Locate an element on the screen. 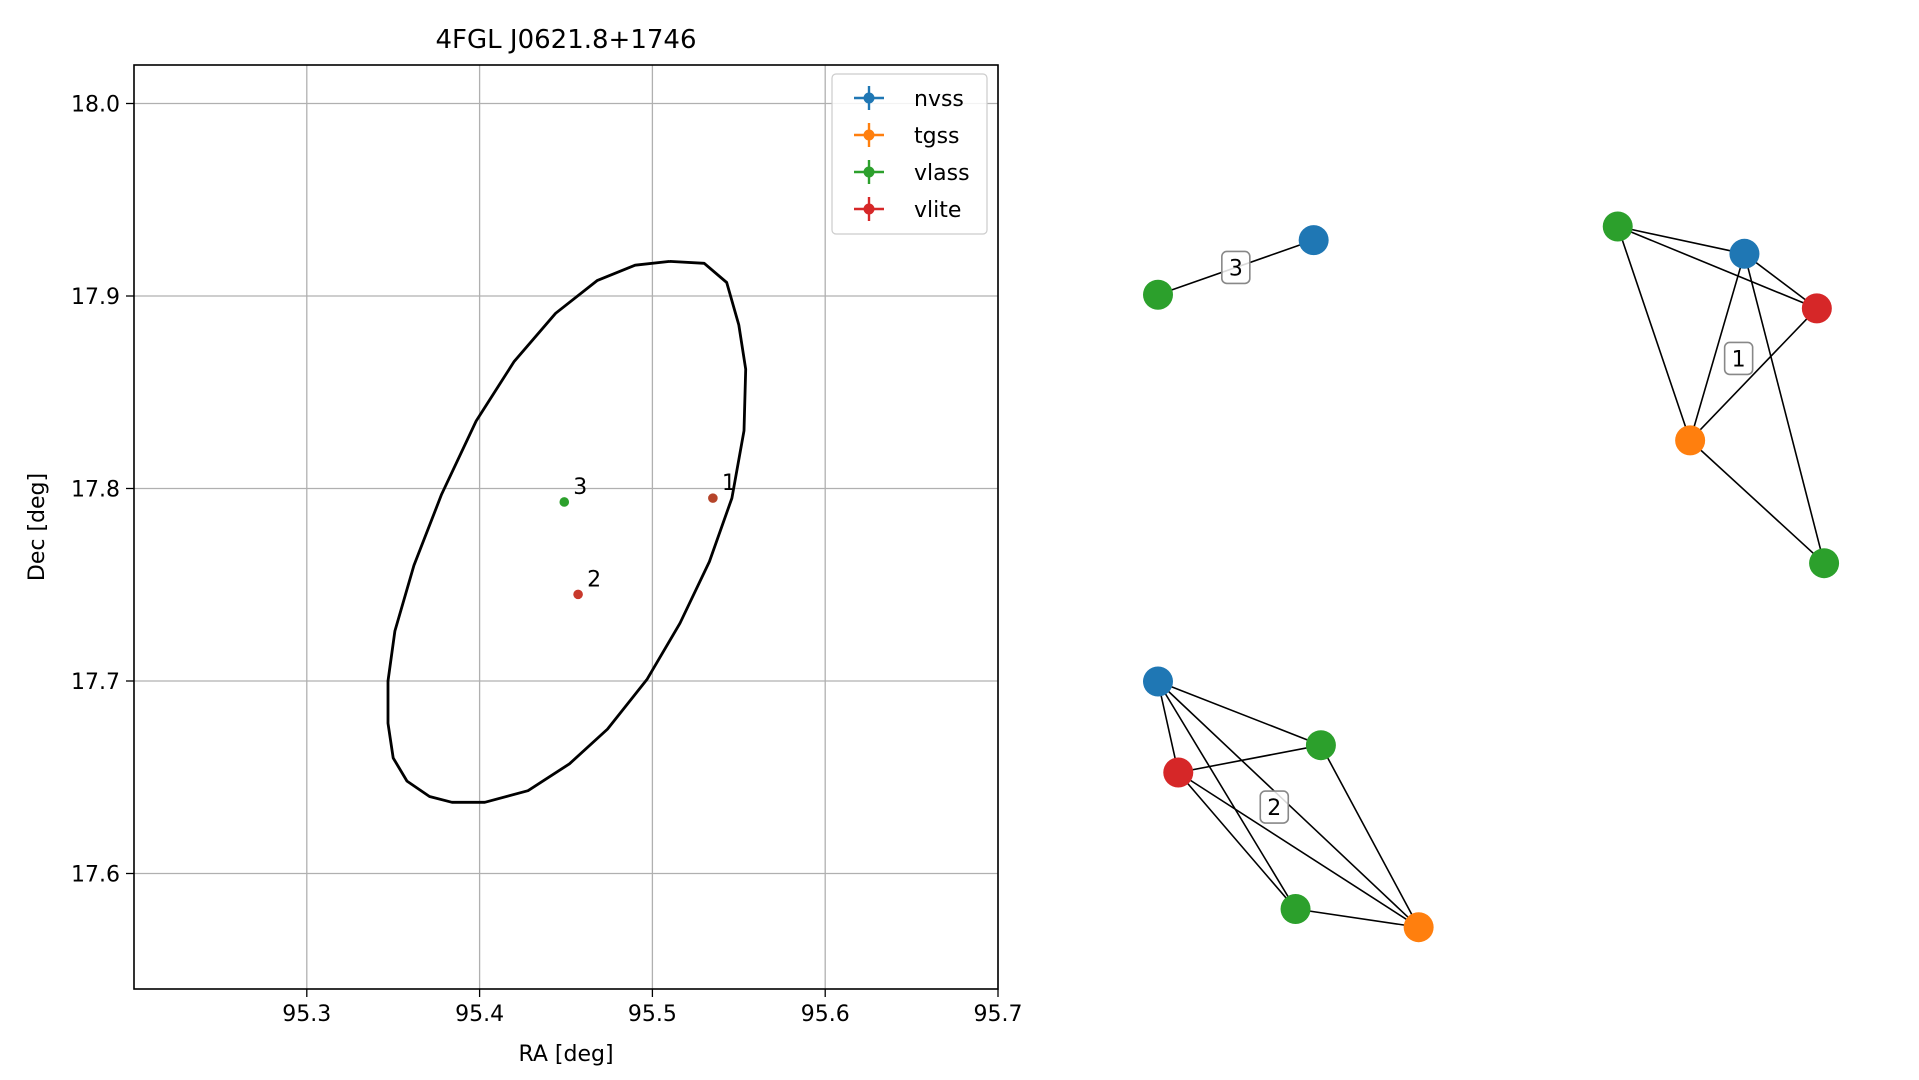 This screenshot has height=1080, width=1919. legend-item: vlite is located at coordinates (907, 210).